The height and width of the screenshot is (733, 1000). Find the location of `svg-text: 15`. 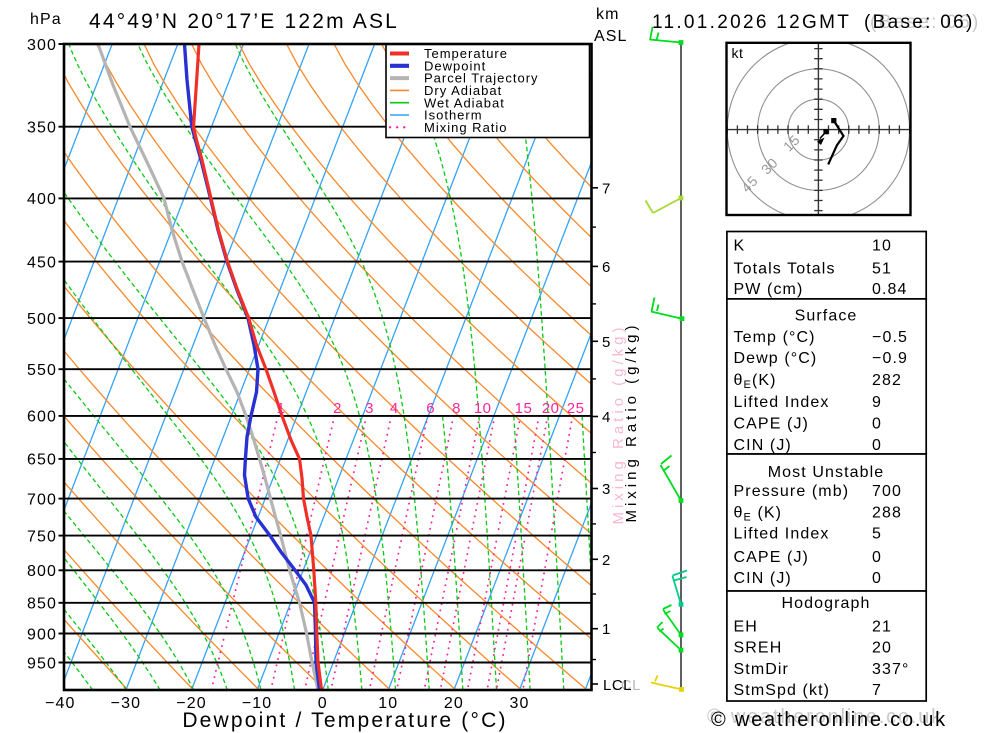

svg-text: 15 is located at coordinates (524, 408).